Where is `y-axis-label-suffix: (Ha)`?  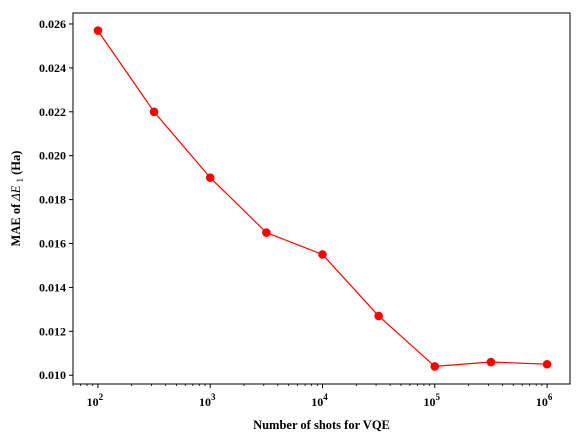
y-axis-label-suffix: (Ha) is located at coordinates (16, 163).